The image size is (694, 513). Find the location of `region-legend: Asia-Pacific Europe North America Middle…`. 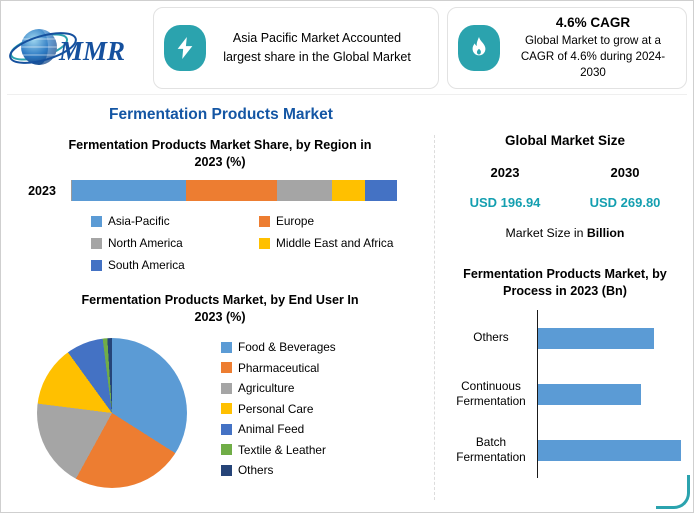

region-legend: Asia-Pacific Europe North America Middle… is located at coordinates (259, 243).